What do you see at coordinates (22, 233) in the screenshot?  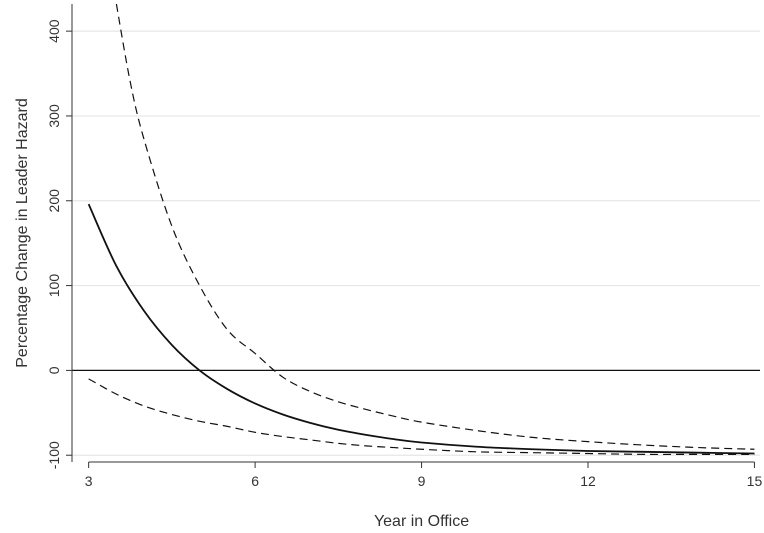 I see `y-axis-label: Percentage Change in Leader Hazard` at bounding box center [22, 233].